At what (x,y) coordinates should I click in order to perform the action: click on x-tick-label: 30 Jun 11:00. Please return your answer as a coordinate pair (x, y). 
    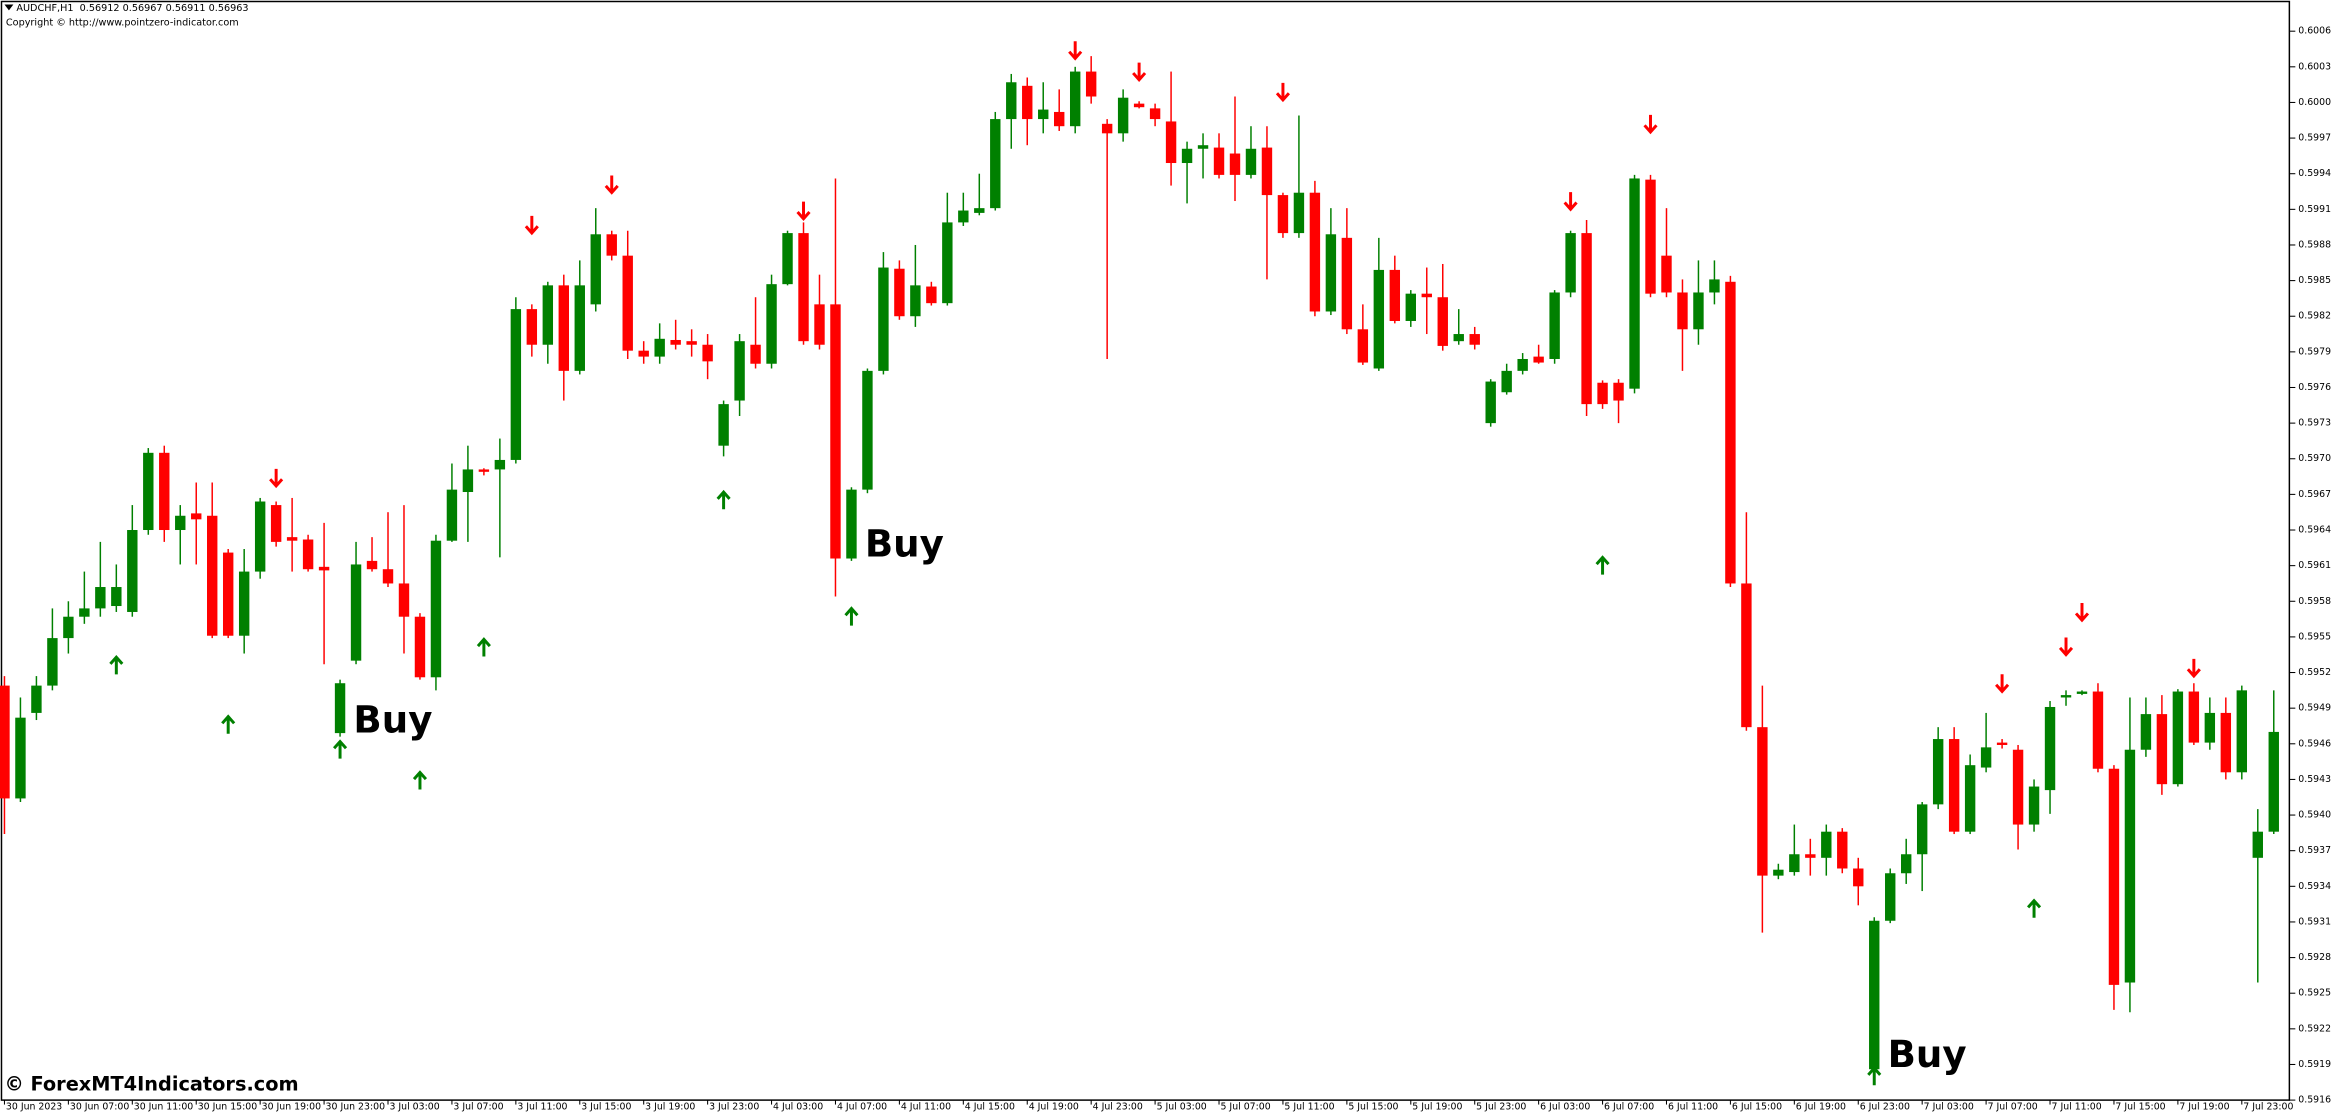
    Looking at the image, I should click on (164, 1106).